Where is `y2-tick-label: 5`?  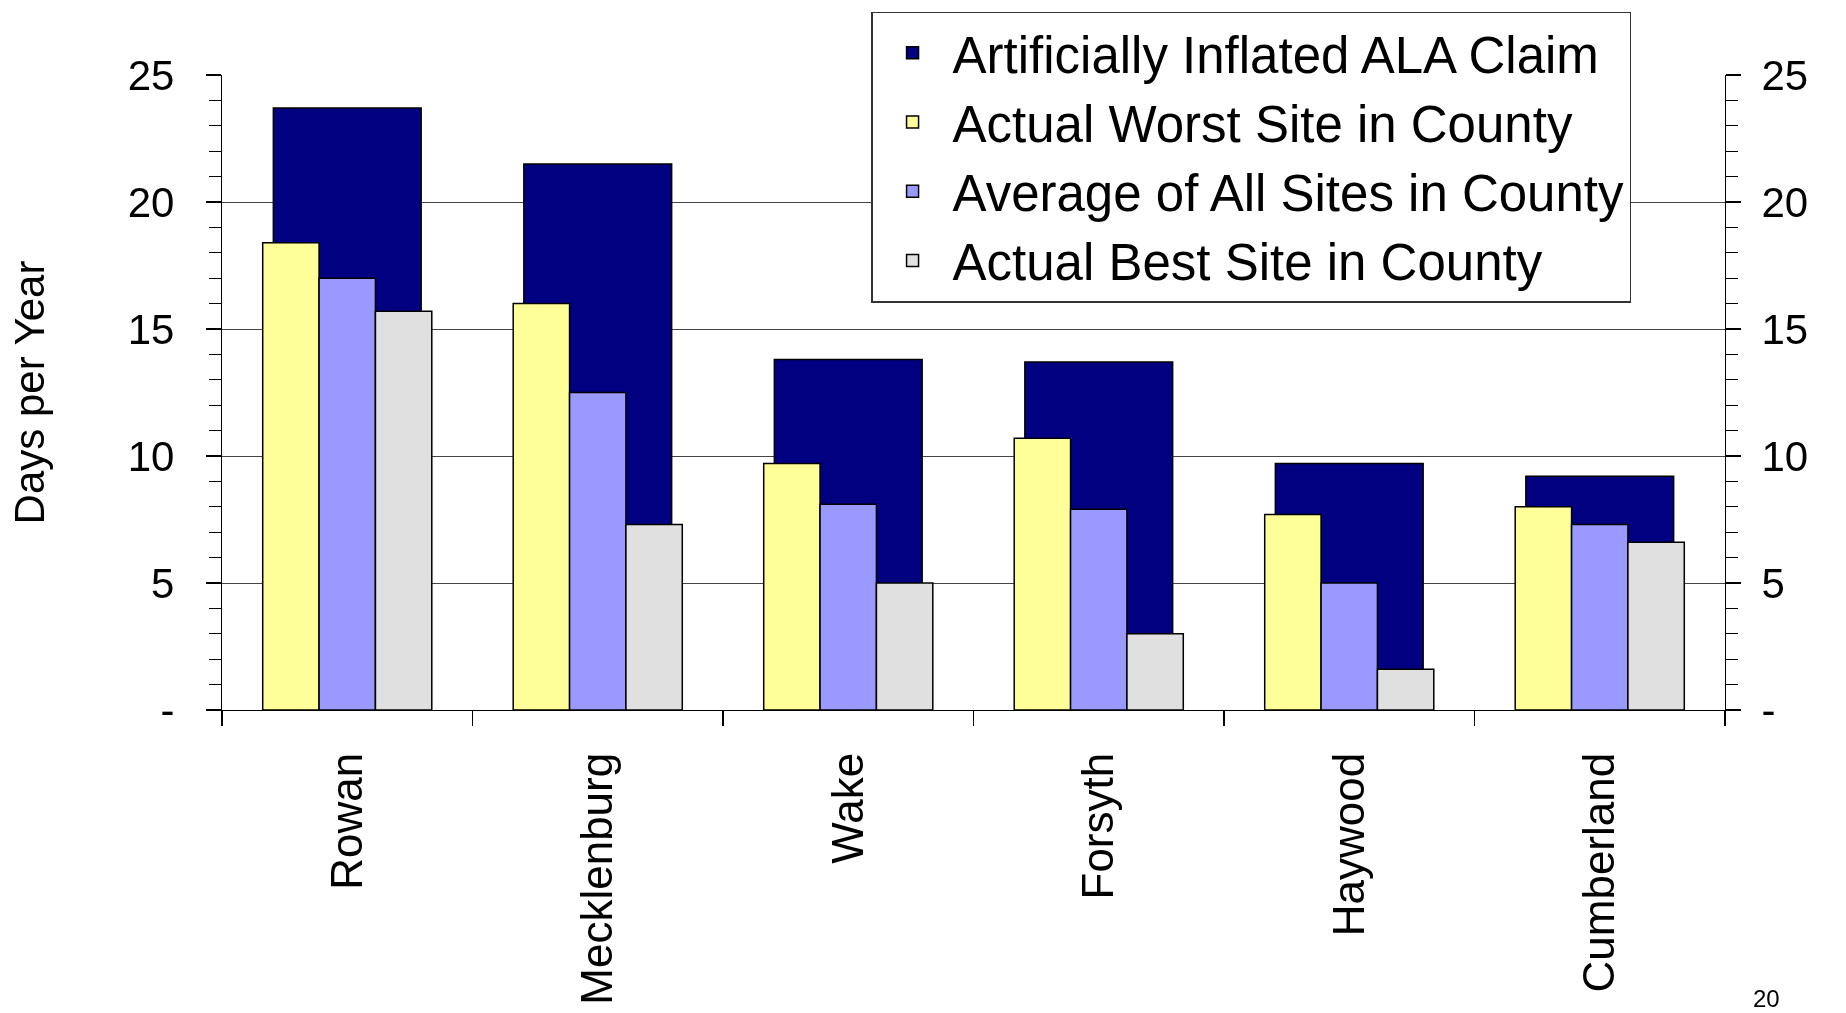 y2-tick-label: 5 is located at coordinates (1773, 583).